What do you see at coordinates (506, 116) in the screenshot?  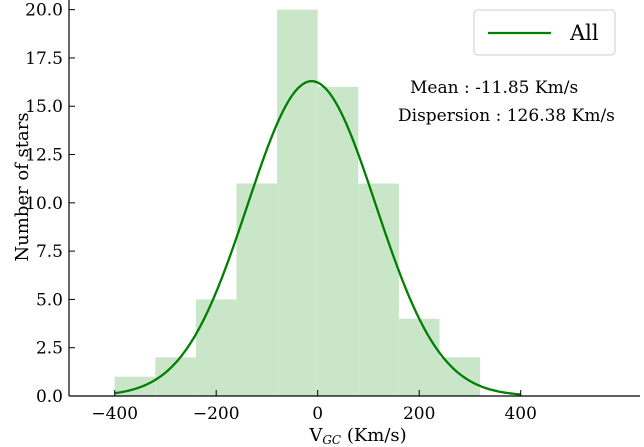 I see `dispersion-annotation: Dispersion : 126.38 Km/s` at bounding box center [506, 116].